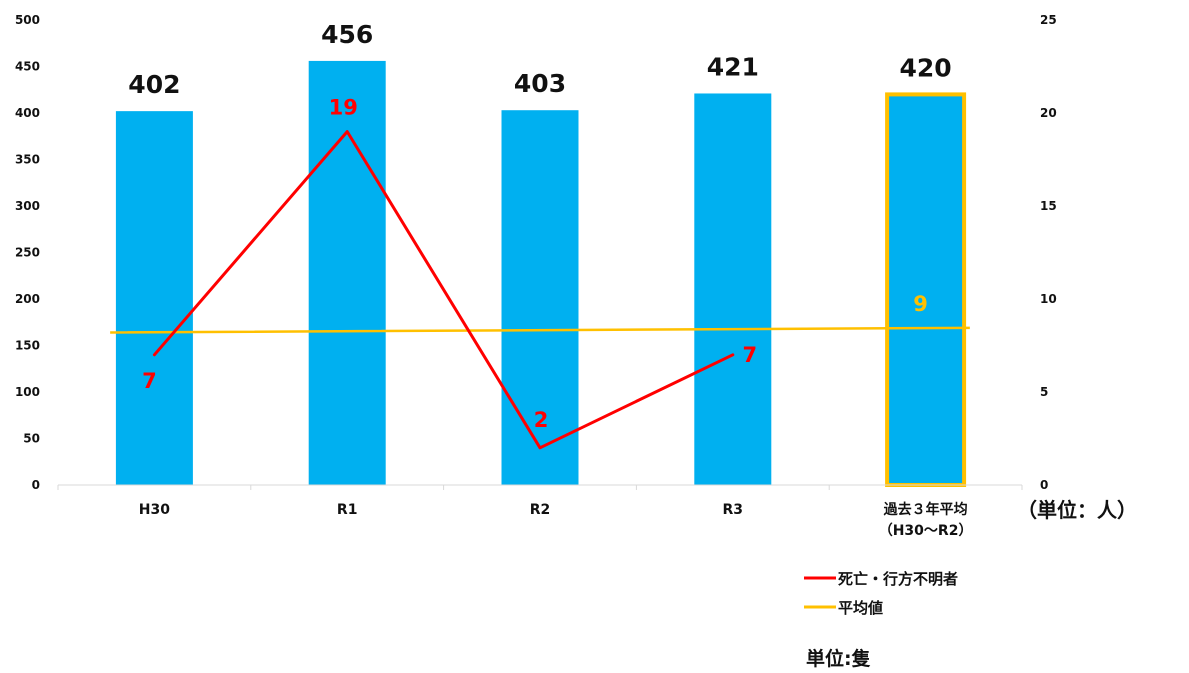 This screenshot has height=673, width=1189. Describe the element at coordinates (926, 531) in the screenshot. I see `category-label-4-1: （H30～R2）` at that location.